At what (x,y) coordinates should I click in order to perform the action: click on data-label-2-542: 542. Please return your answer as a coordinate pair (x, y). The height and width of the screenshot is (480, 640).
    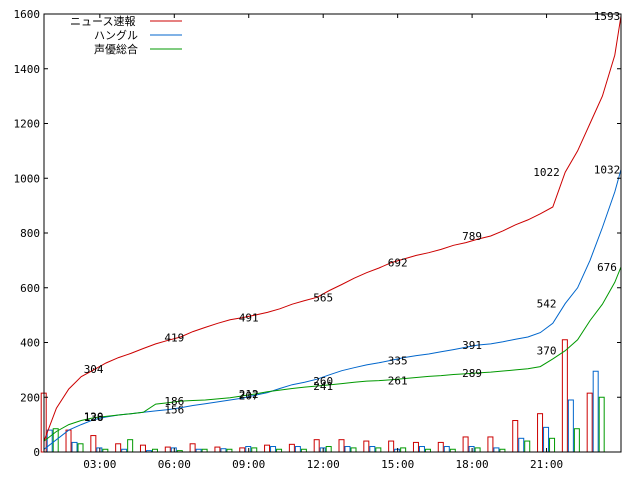
    Looking at the image, I should click on (547, 304).